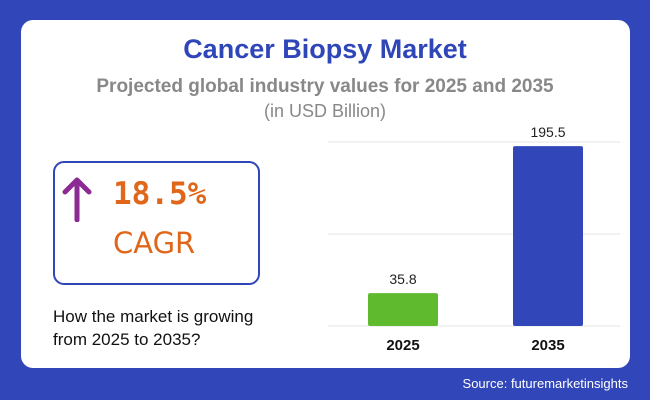 This screenshot has height=400, width=650. What do you see at coordinates (402, 345) in the screenshot?
I see `x-tick-label-2025: 2025` at bounding box center [402, 345].